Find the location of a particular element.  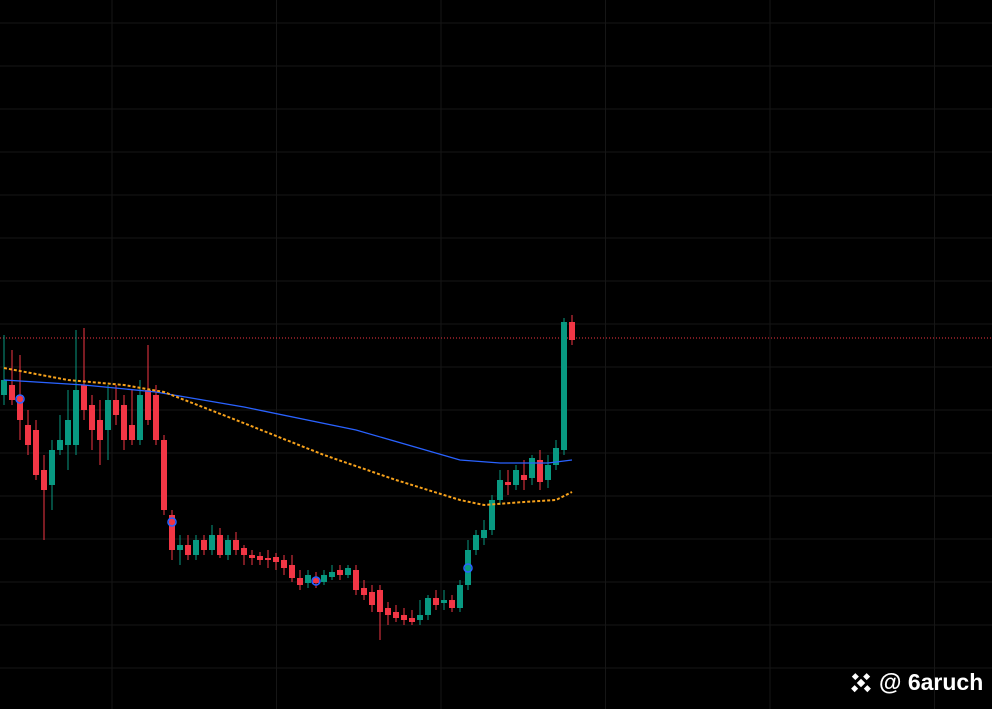

logo is located at coordinates (861, 683).